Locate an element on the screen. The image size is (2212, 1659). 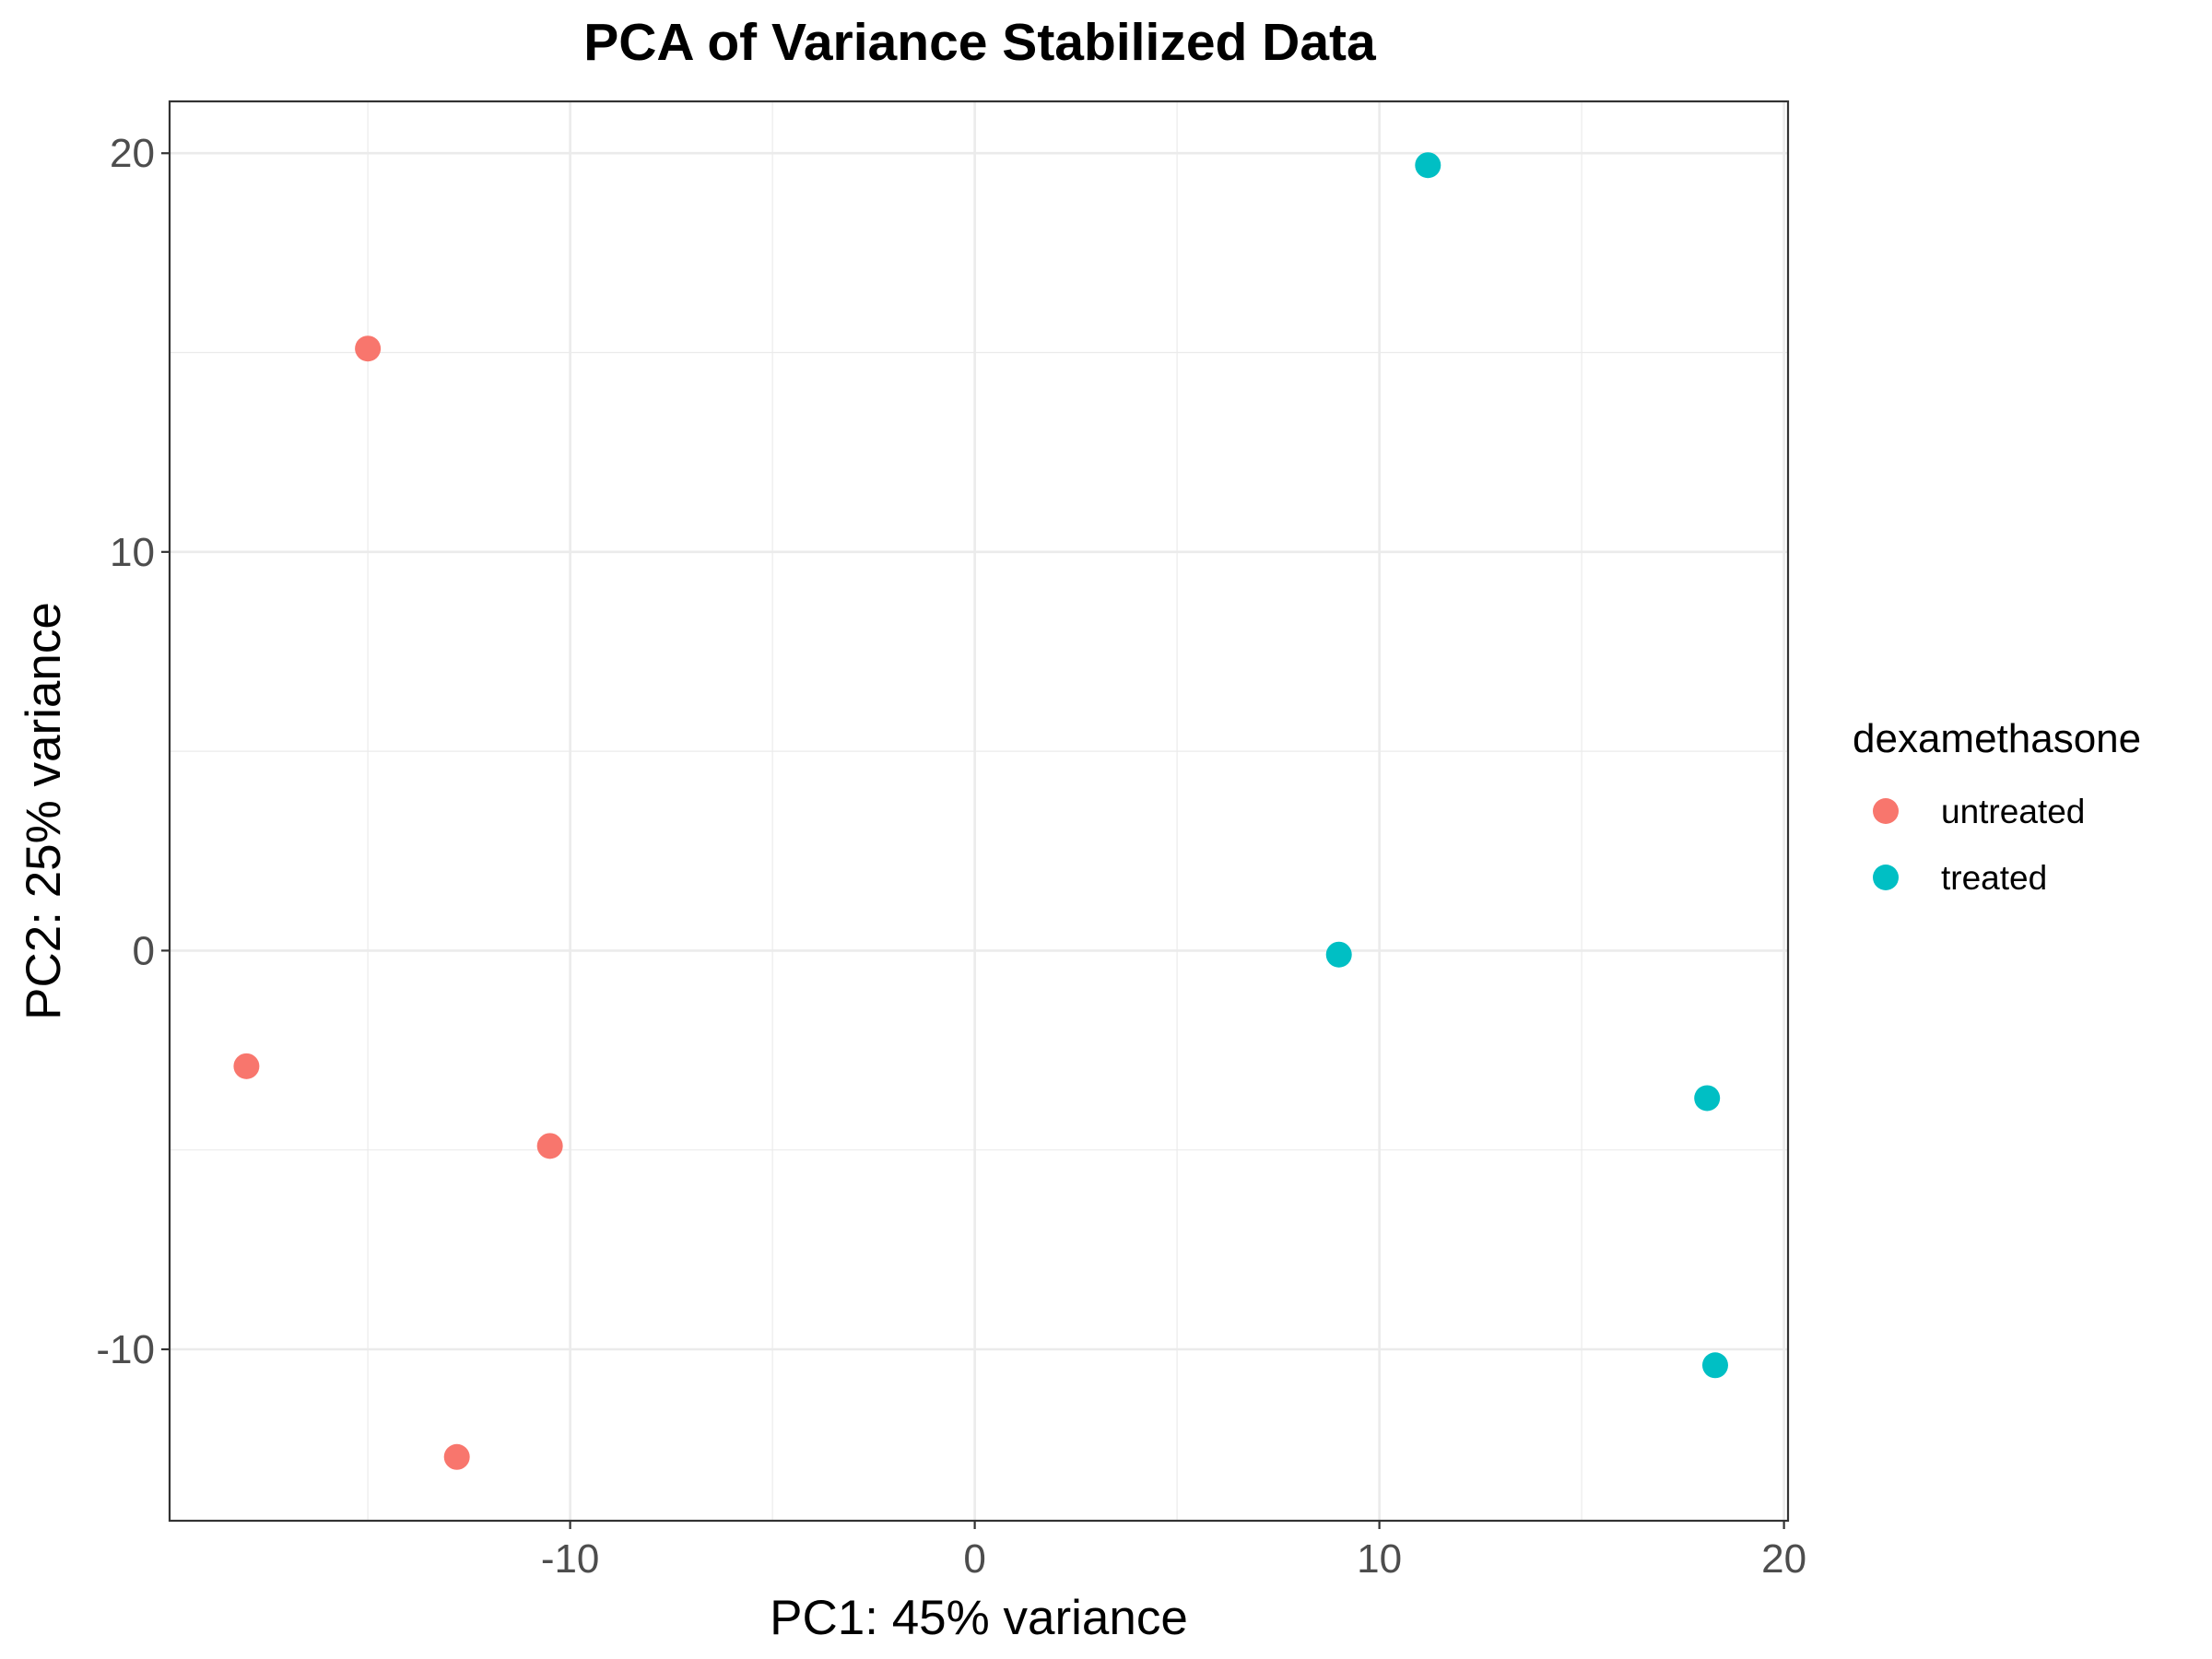
x-tick-label: 0 is located at coordinates (974, 1559).